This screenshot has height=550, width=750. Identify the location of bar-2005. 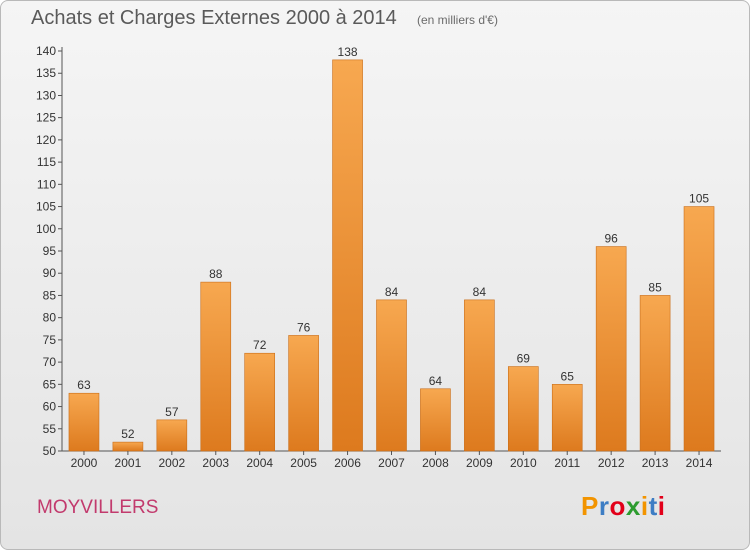
(303, 393).